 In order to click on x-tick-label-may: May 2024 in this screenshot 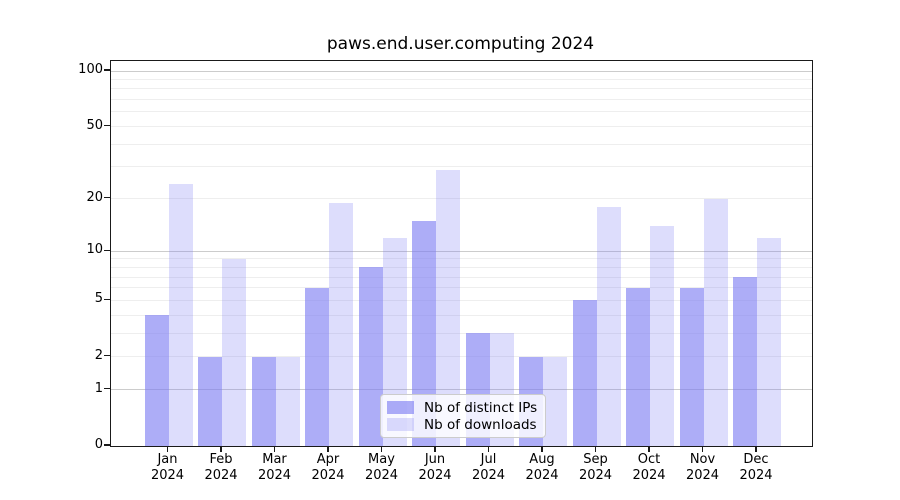, I will do `click(381, 467)`.